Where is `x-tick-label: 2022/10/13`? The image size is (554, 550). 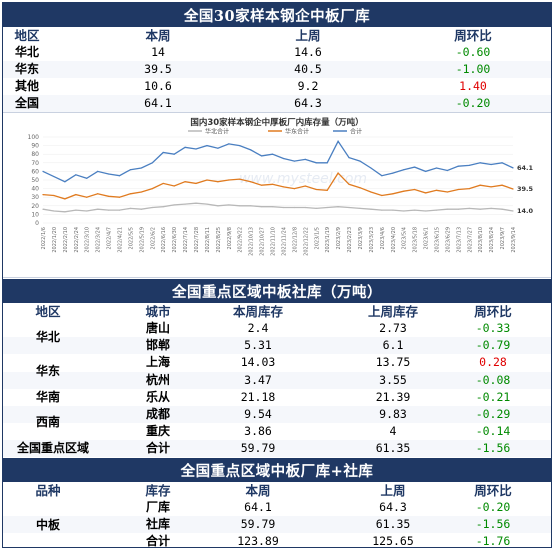 x-tick-label: 2022/10/13 is located at coordinates (252, 241).